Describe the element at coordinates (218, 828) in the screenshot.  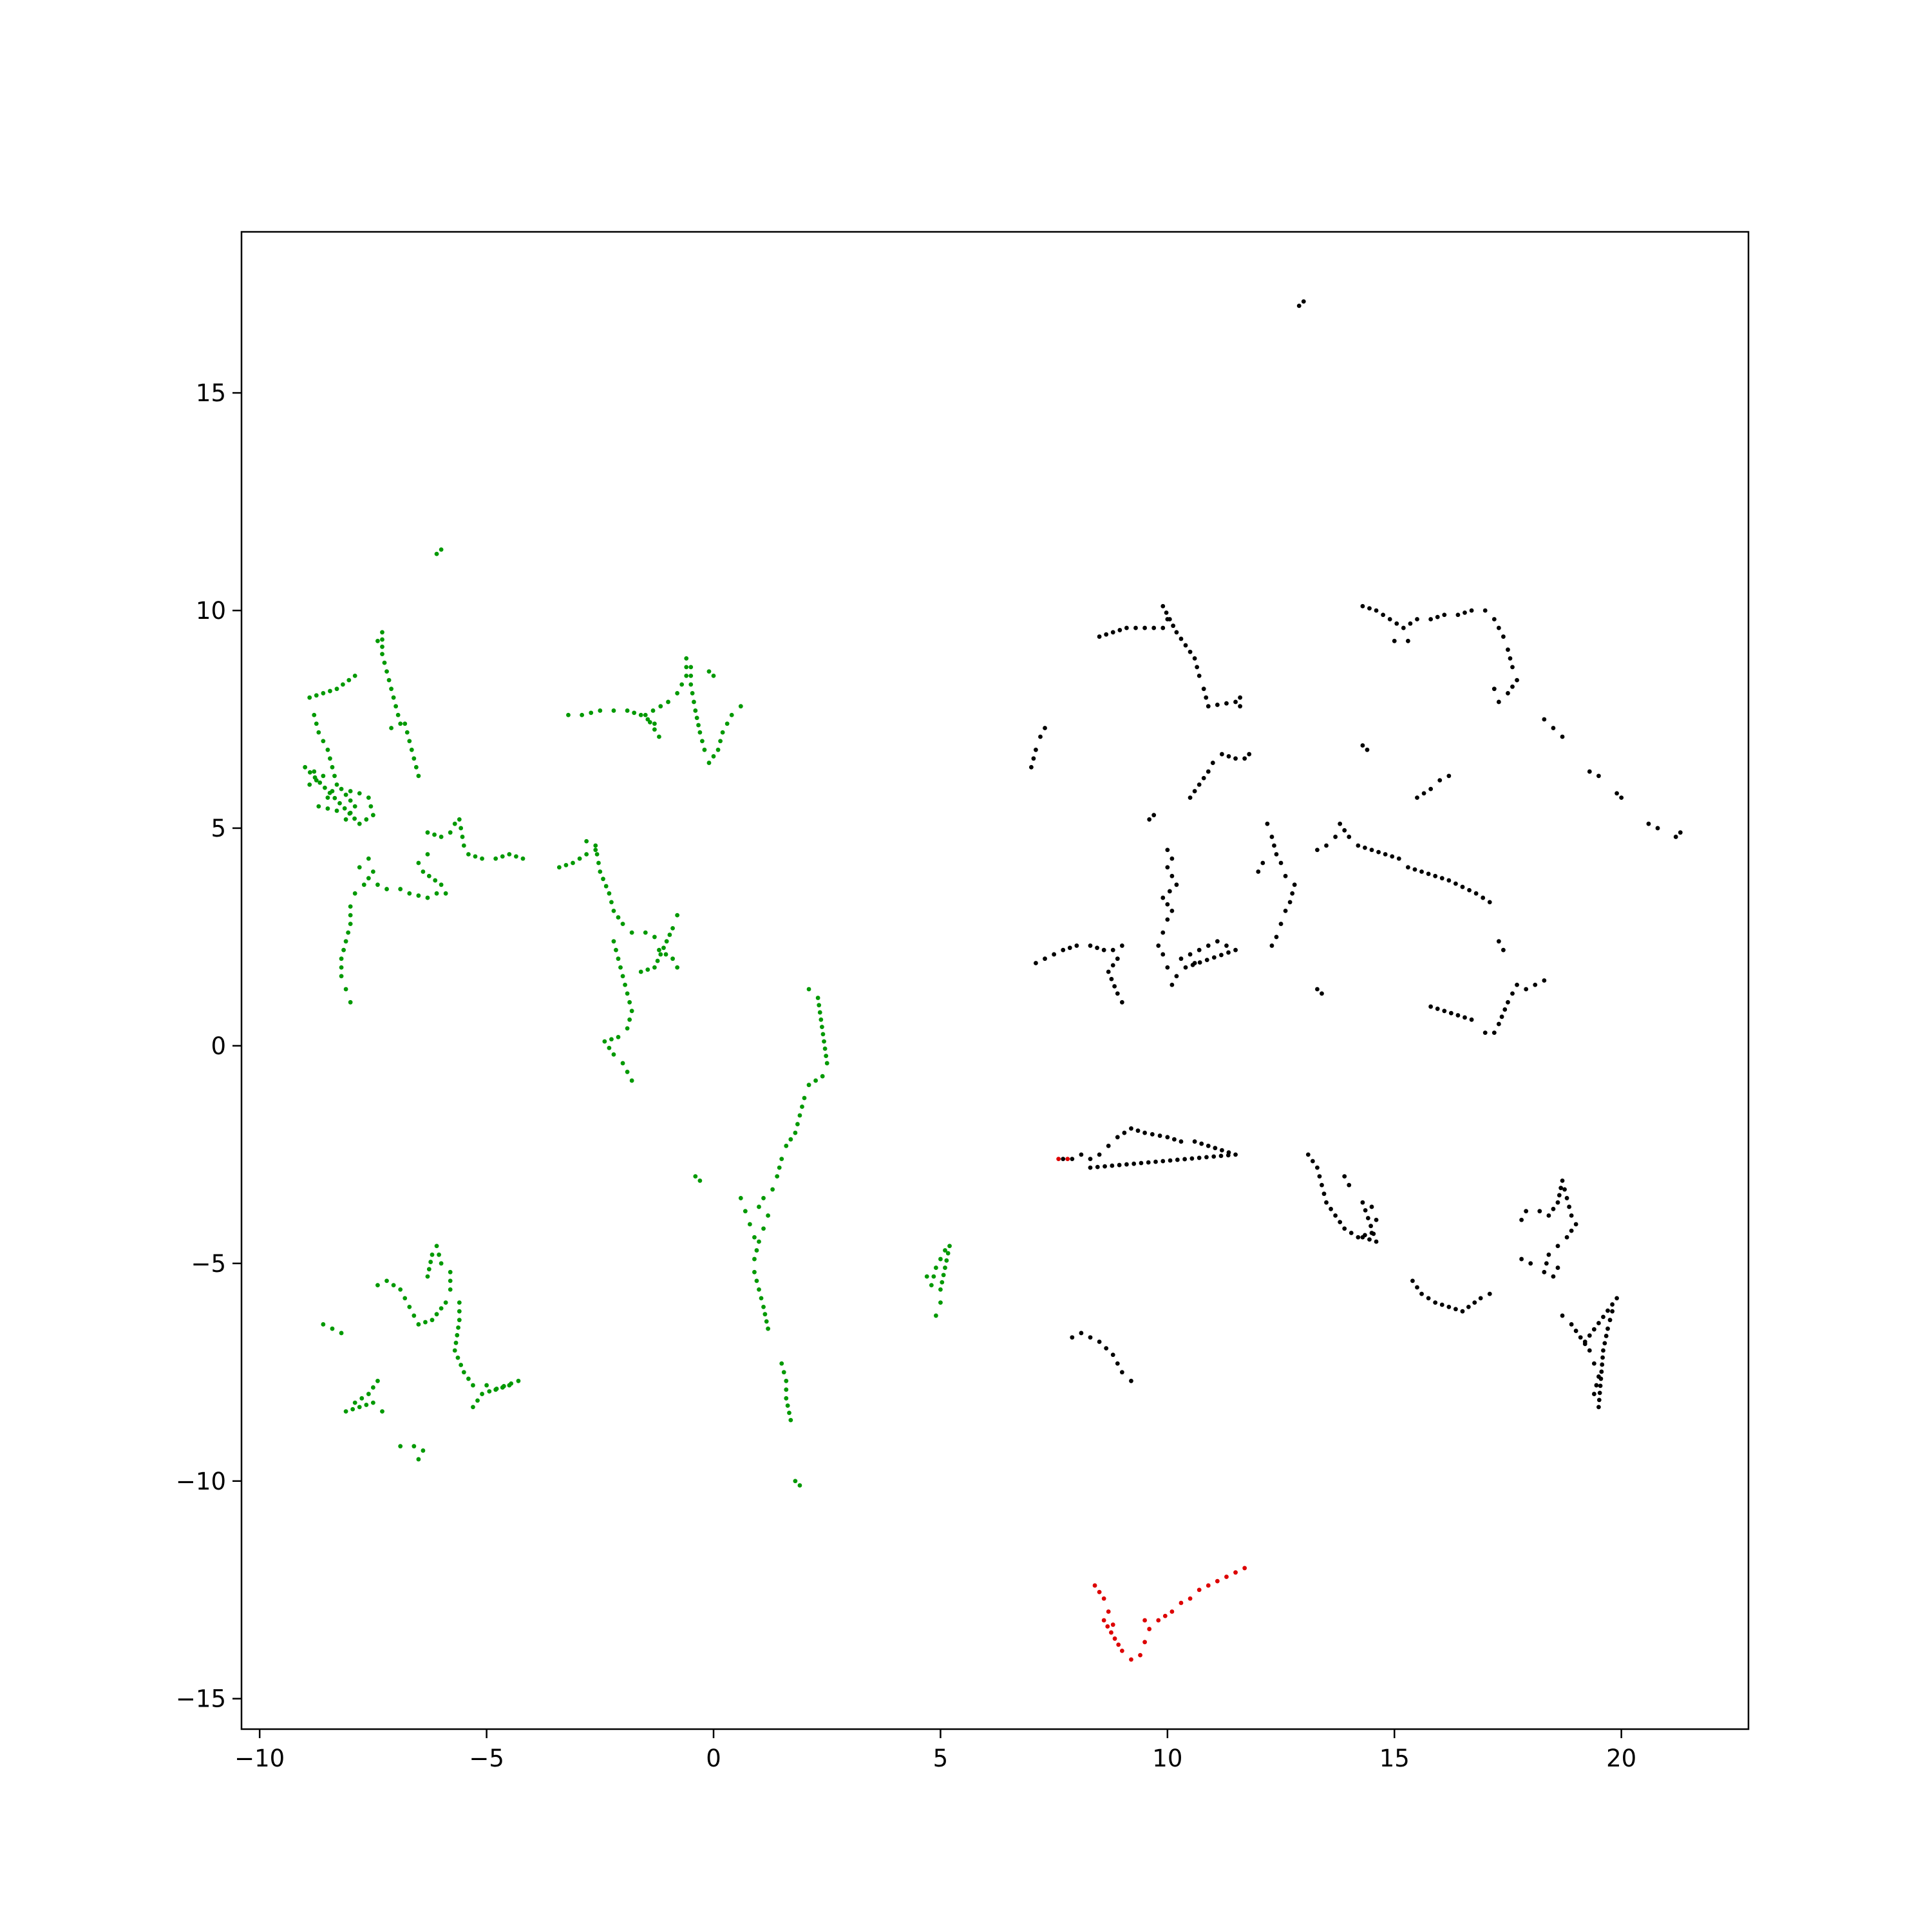
I see `y-tick-label: 5` at that location.